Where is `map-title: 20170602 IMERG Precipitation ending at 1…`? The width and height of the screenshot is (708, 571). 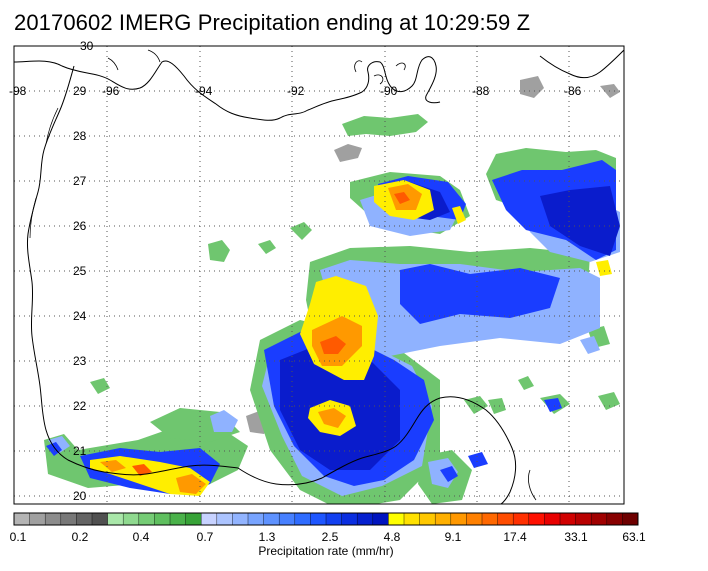
map-title: 20170602 IMERG Precipitation ending at 1… is located at coordinates (272, 22).